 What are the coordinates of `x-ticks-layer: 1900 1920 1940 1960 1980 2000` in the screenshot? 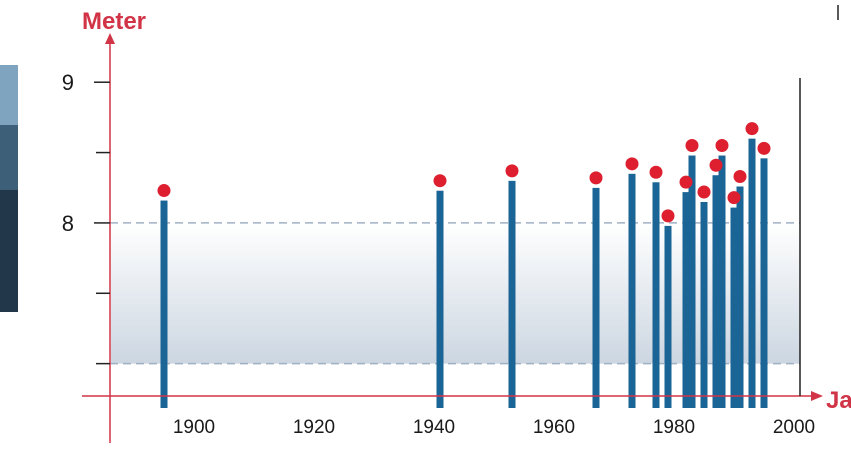 It's located at (494, 427).